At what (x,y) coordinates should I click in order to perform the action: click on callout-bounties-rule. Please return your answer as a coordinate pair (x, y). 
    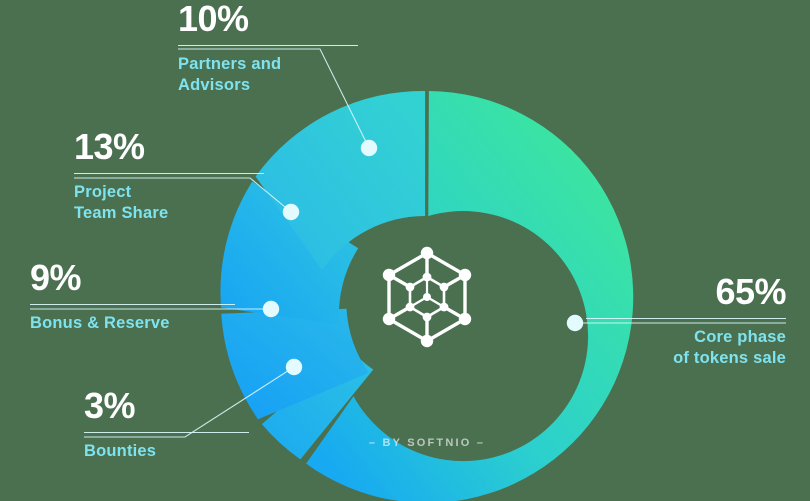
    Looking at the image, I should click on (166, 432).